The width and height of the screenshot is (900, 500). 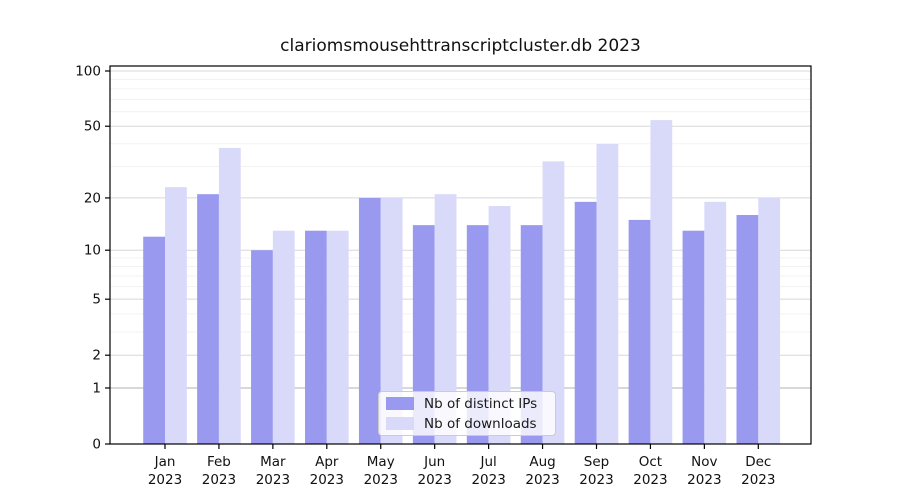 I want to click on bar-aug-downloads, so click(x=553, y=303).